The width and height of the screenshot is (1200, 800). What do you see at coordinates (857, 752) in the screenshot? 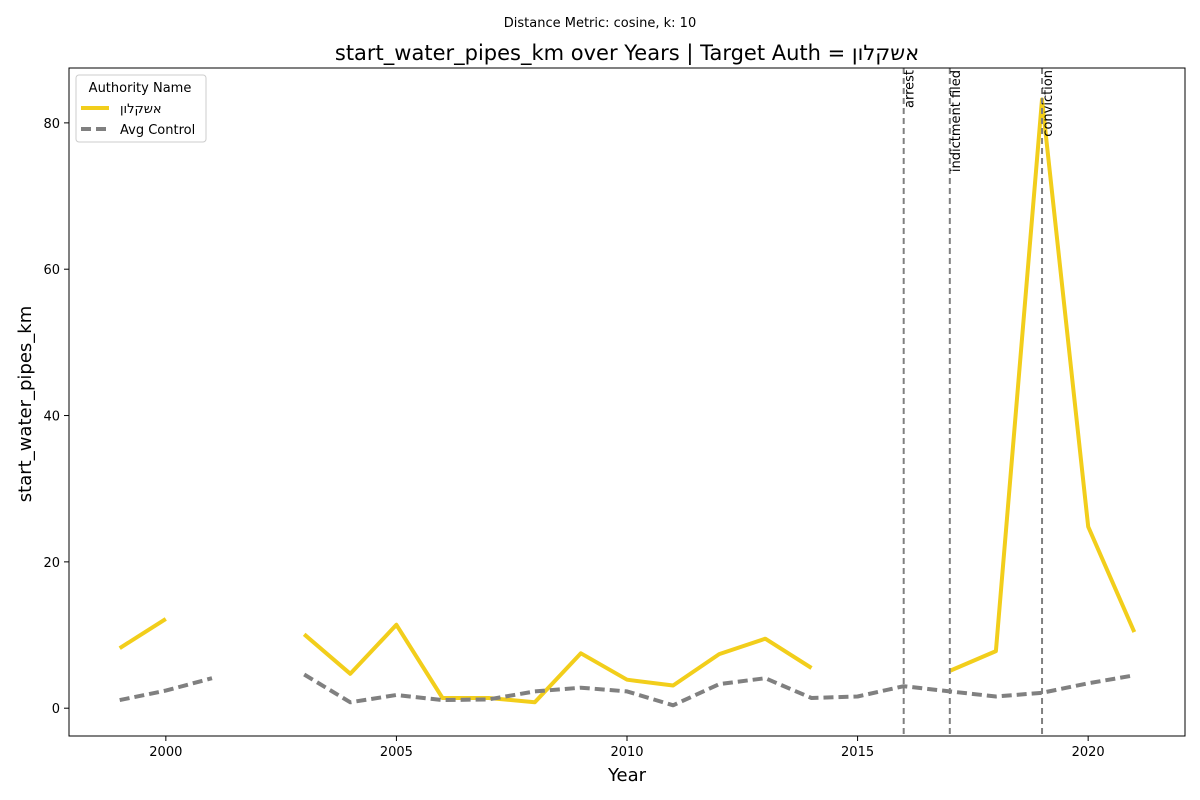
I see `x-tick-label-3: 2015` at bounding box center [857, 752].